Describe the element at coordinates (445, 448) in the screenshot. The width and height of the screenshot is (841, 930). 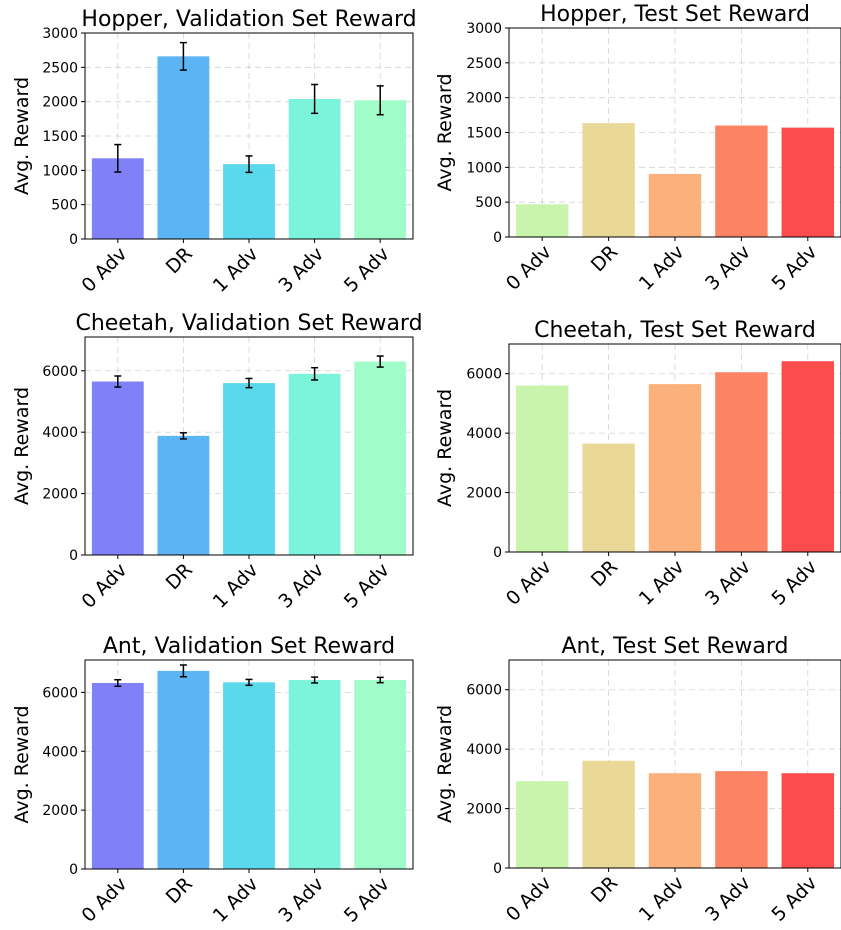
I see `chart-cheetah-test-ylabel: Avg. Reward` at that location.